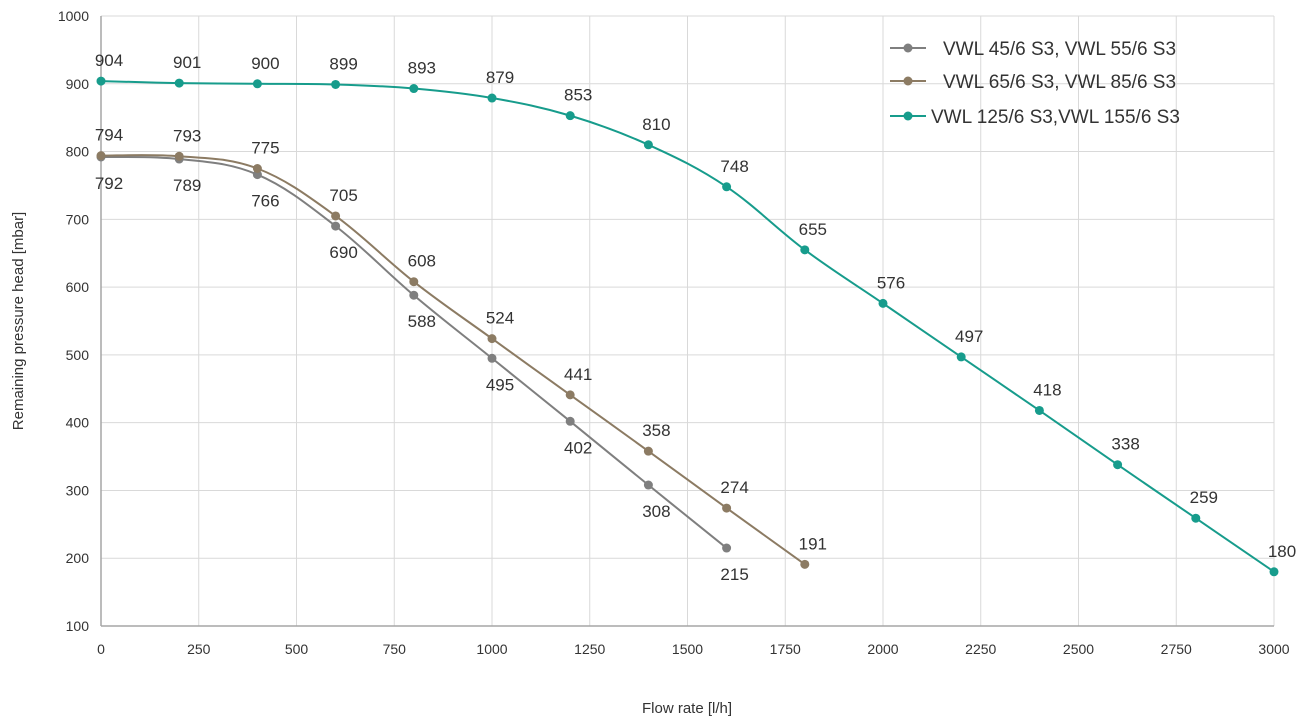  What do you see at coordinates (422, 321) in the screenshot?
I see `series-1-data-label: 588` at bounding box center [422, 321].